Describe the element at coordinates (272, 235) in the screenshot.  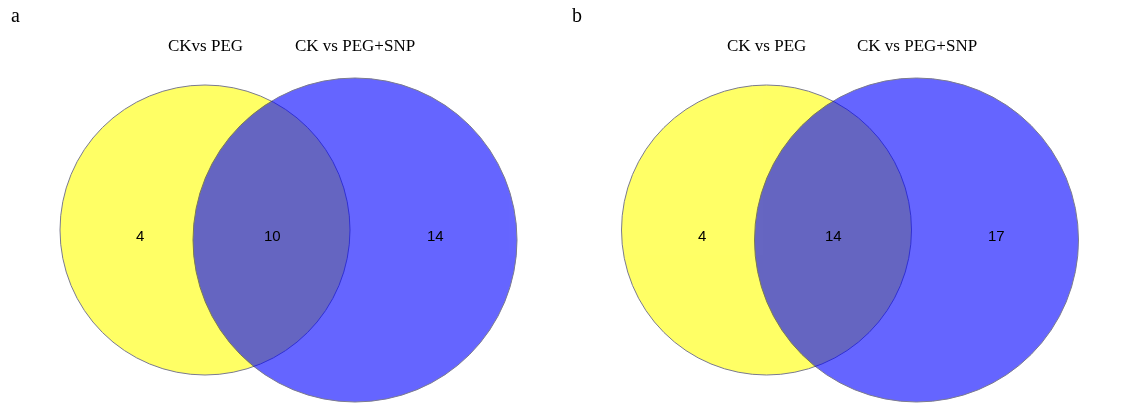
I see `data-label: 10` at that location.